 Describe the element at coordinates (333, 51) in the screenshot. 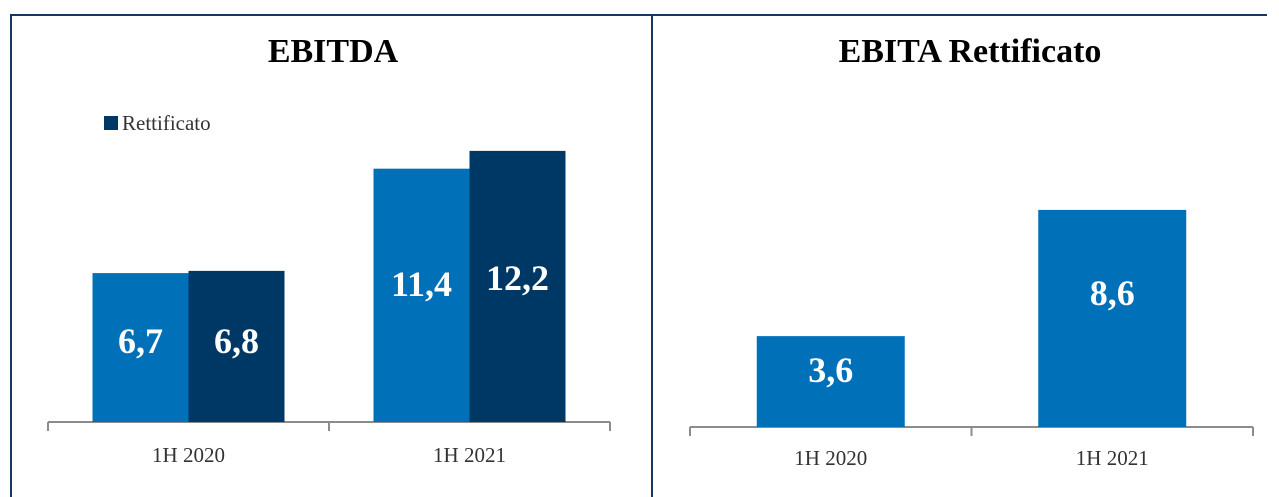

I see `ebitda-chart-title: EBITDA` at that location.